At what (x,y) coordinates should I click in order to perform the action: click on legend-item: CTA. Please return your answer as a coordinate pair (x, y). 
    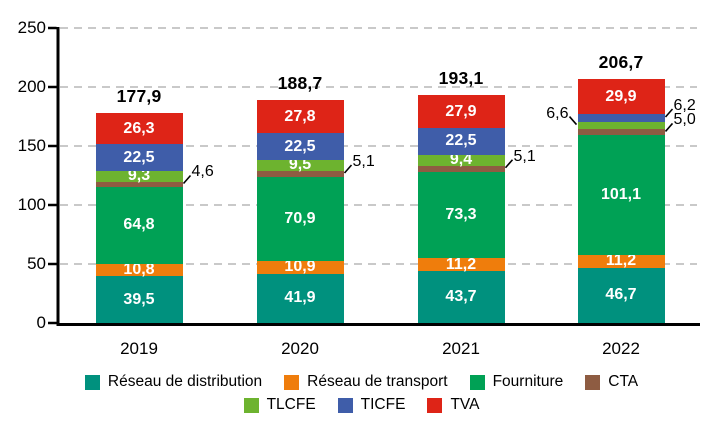
    Looking at the image, I should click on (611, 382).